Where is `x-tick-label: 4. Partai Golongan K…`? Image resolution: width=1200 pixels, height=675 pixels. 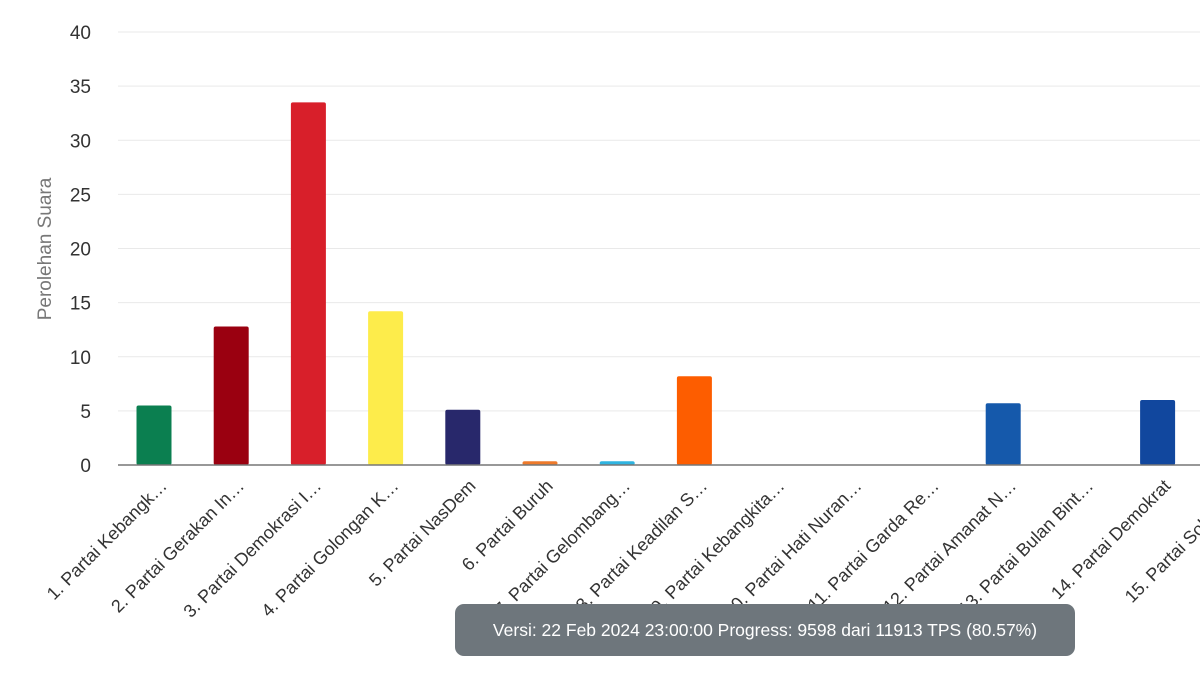 x-tick-label: 4. Partai Golongan K… is located at coordinates (329, 548).